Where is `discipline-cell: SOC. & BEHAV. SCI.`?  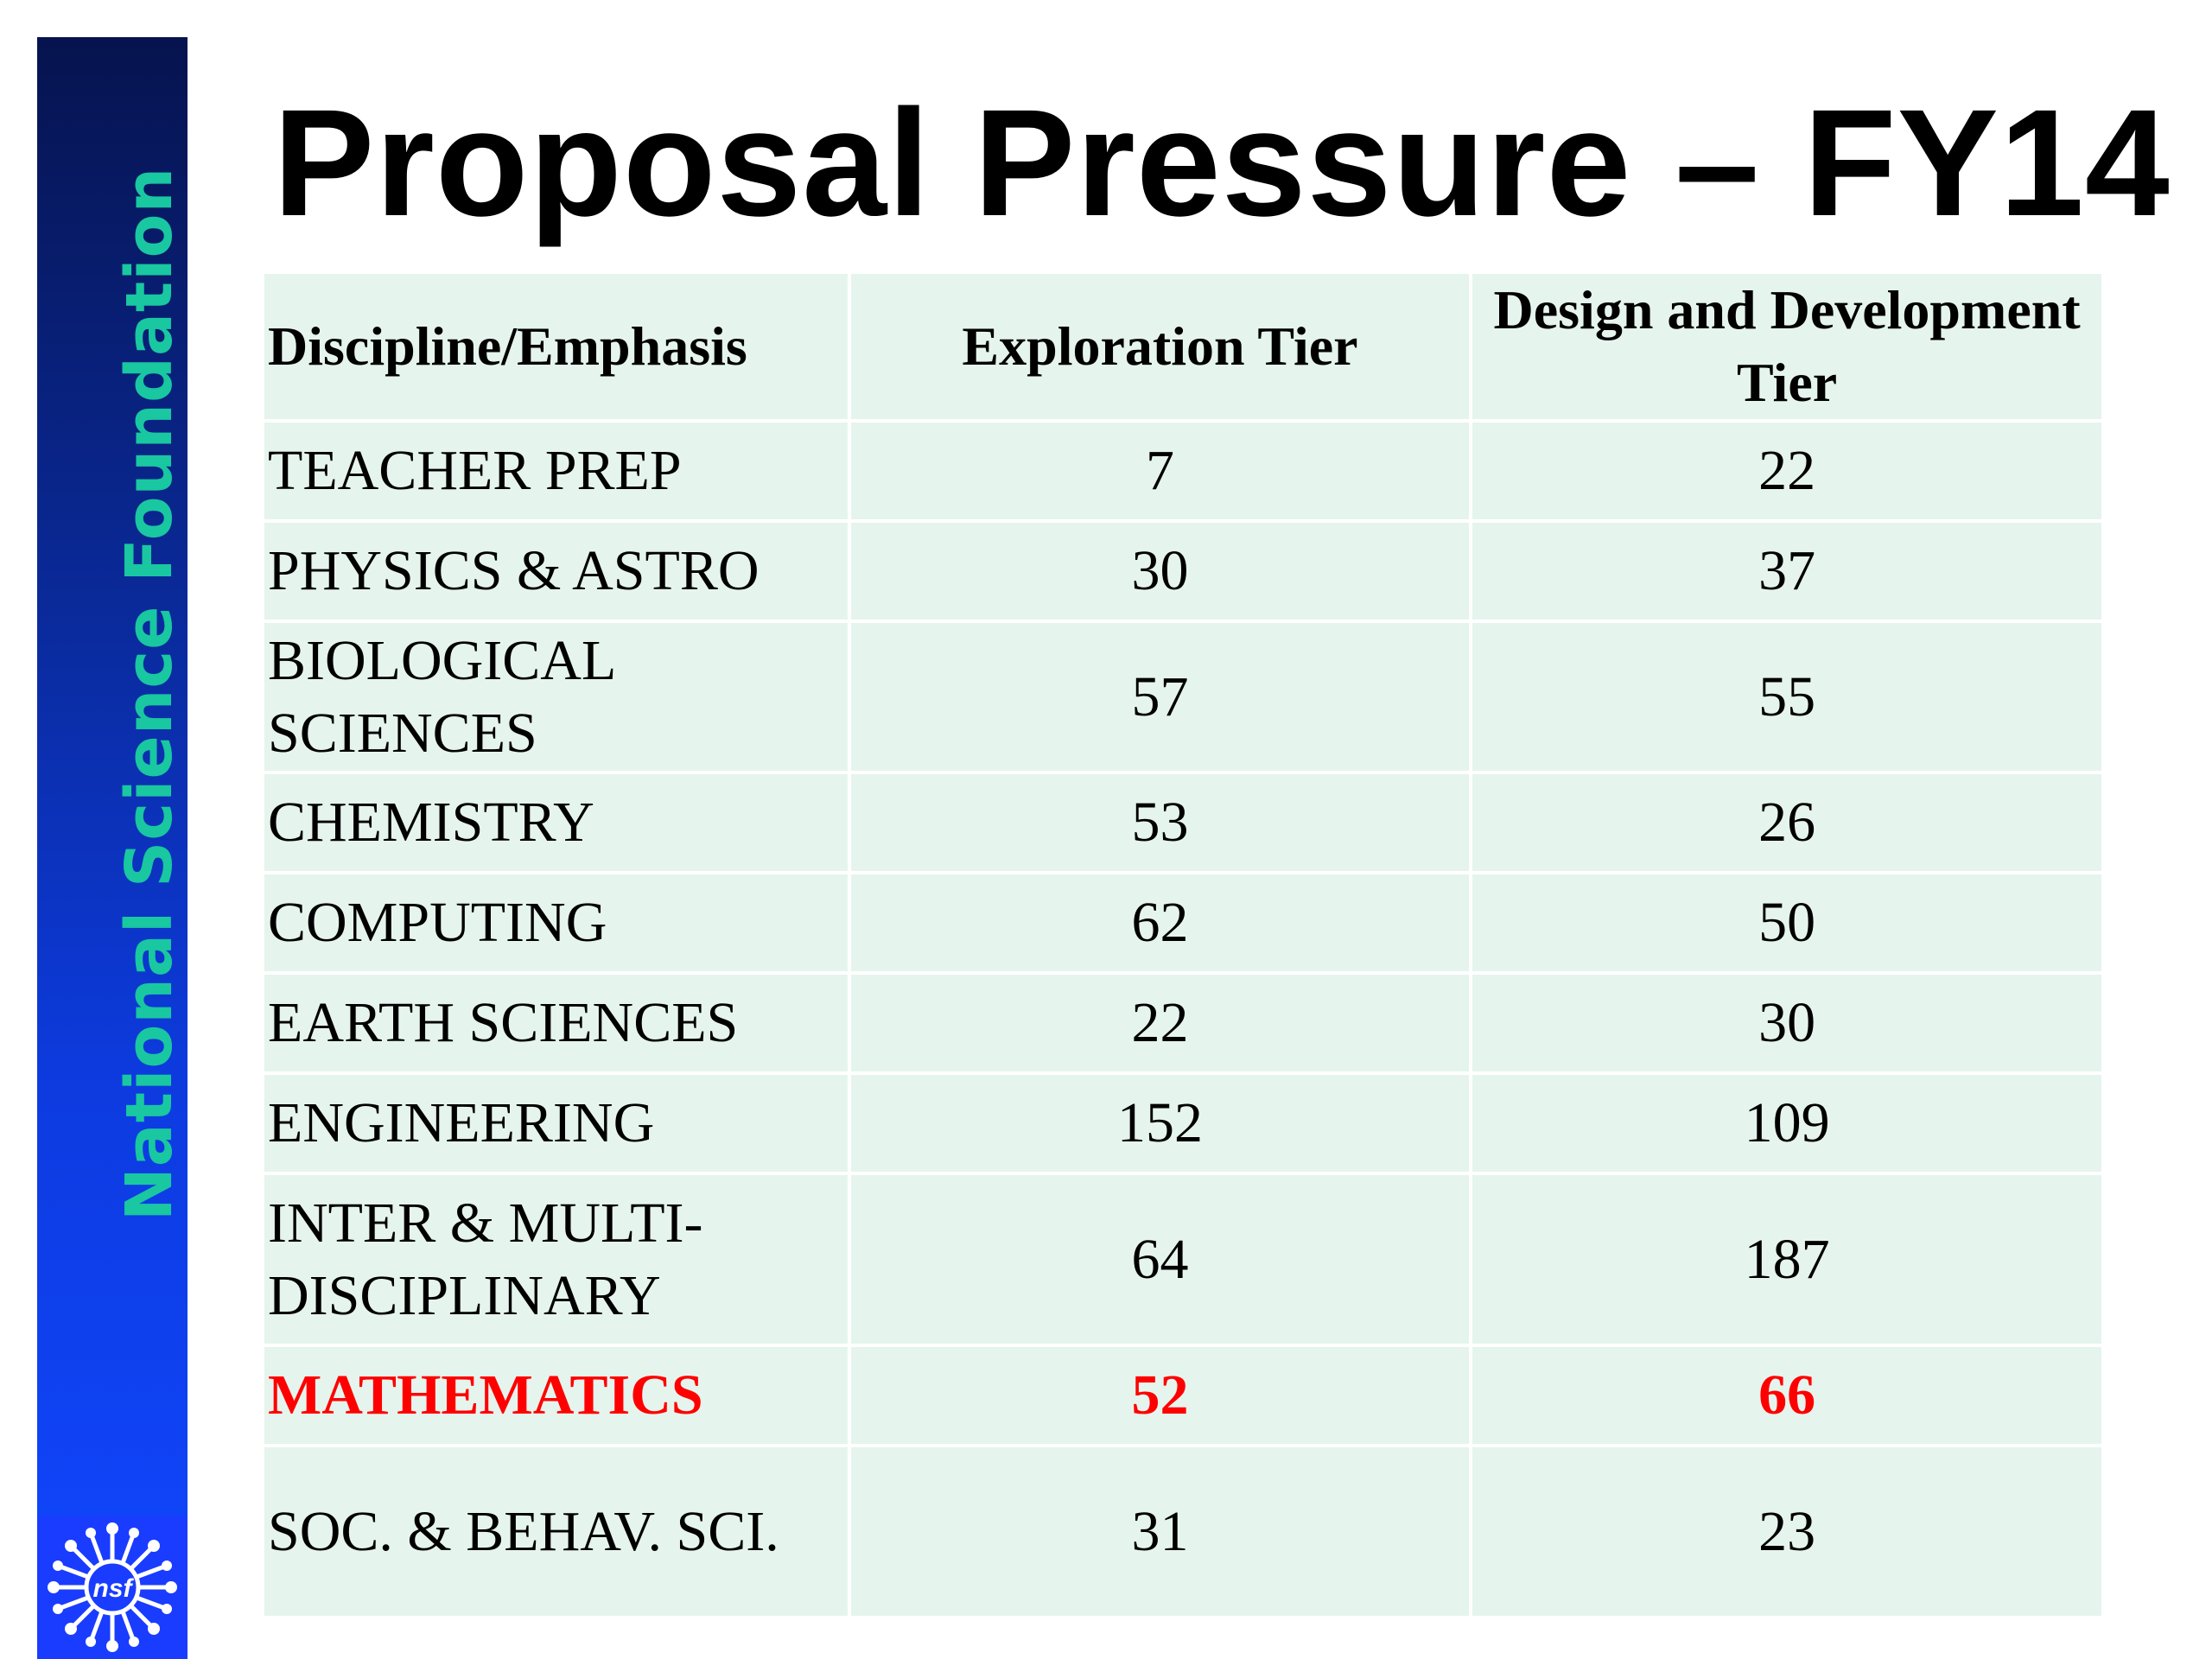 discipline-cell: SOC. & BEHAV. SCI. is located at coordinates (556, 1531).